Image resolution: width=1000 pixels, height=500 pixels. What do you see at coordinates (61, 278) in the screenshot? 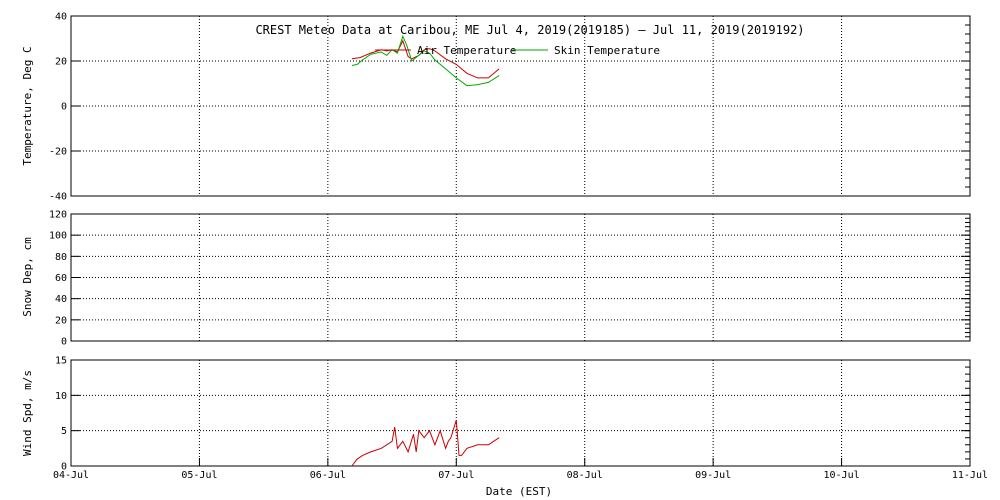
I see `y-tick-label: 60` at bounding box center [61, 278].